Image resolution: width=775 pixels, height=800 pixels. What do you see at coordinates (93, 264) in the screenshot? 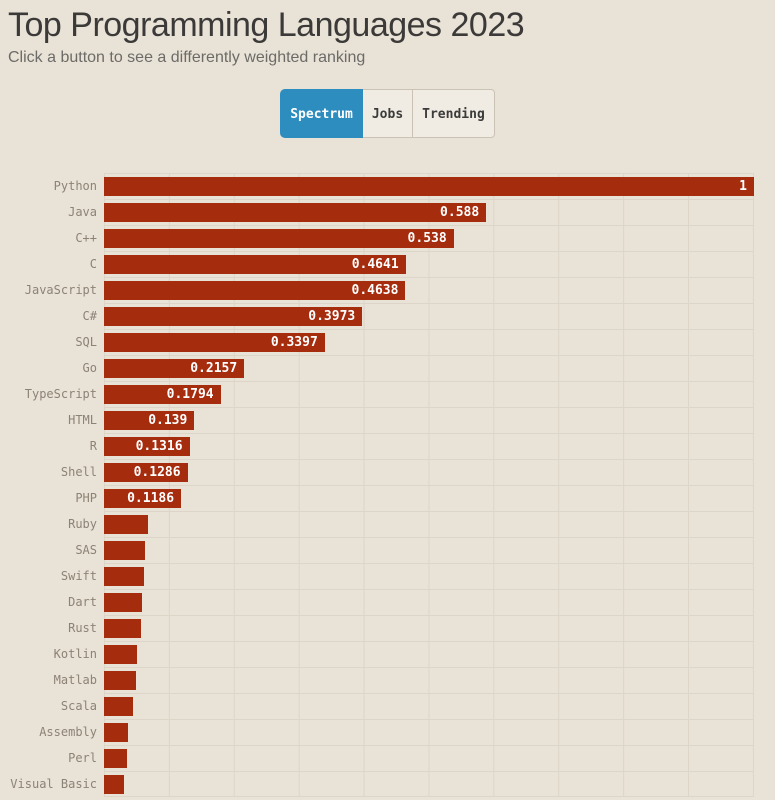
I see `category-label: C` at bounding box center [93, 264].